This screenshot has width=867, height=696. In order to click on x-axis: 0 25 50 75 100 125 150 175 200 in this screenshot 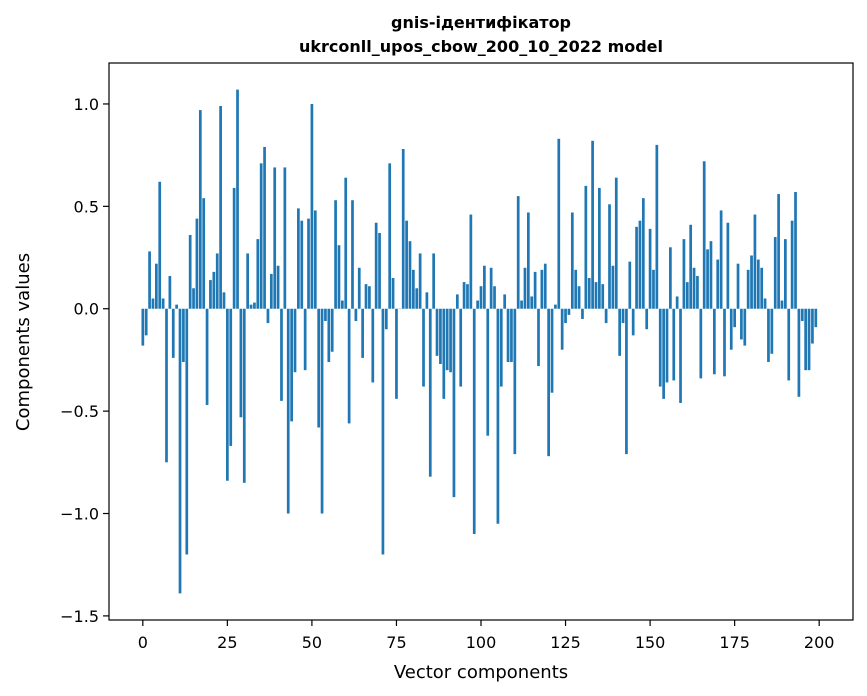, I will do `click(486, 636)`.